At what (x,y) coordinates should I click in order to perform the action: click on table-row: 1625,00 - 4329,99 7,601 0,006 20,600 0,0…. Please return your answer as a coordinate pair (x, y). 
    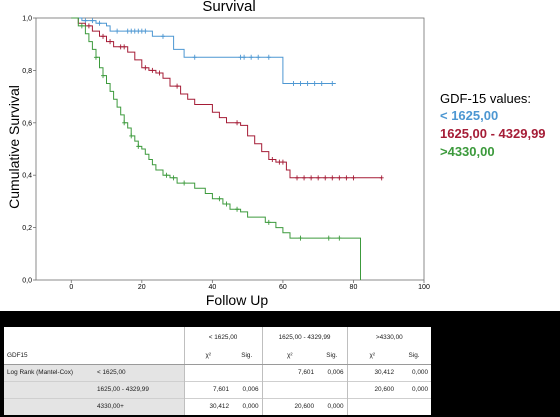
    Looking at the image, I should click on (218, 389).